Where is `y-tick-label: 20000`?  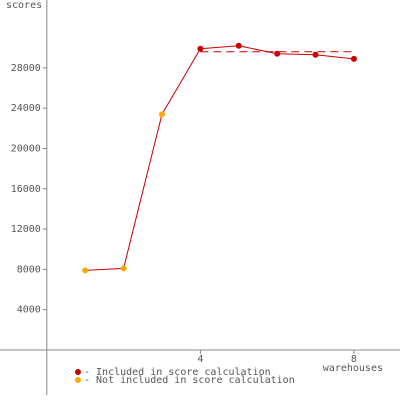 y-tick-label: 20000 is located at coordinates (26, 148).